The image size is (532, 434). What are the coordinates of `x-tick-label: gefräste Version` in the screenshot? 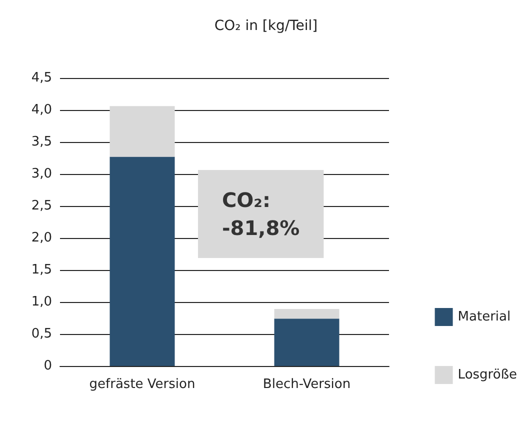 It's located at (142, 384).